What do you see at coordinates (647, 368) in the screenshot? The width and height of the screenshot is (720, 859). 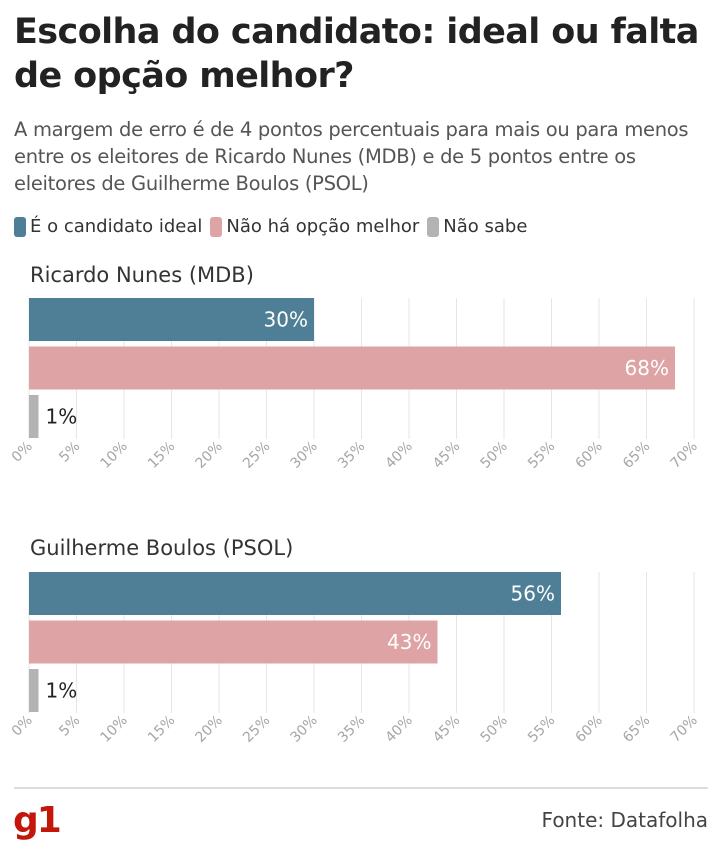 I see `data-label-nunes-no-better-option: 68%` at bounding box center [647, 368].